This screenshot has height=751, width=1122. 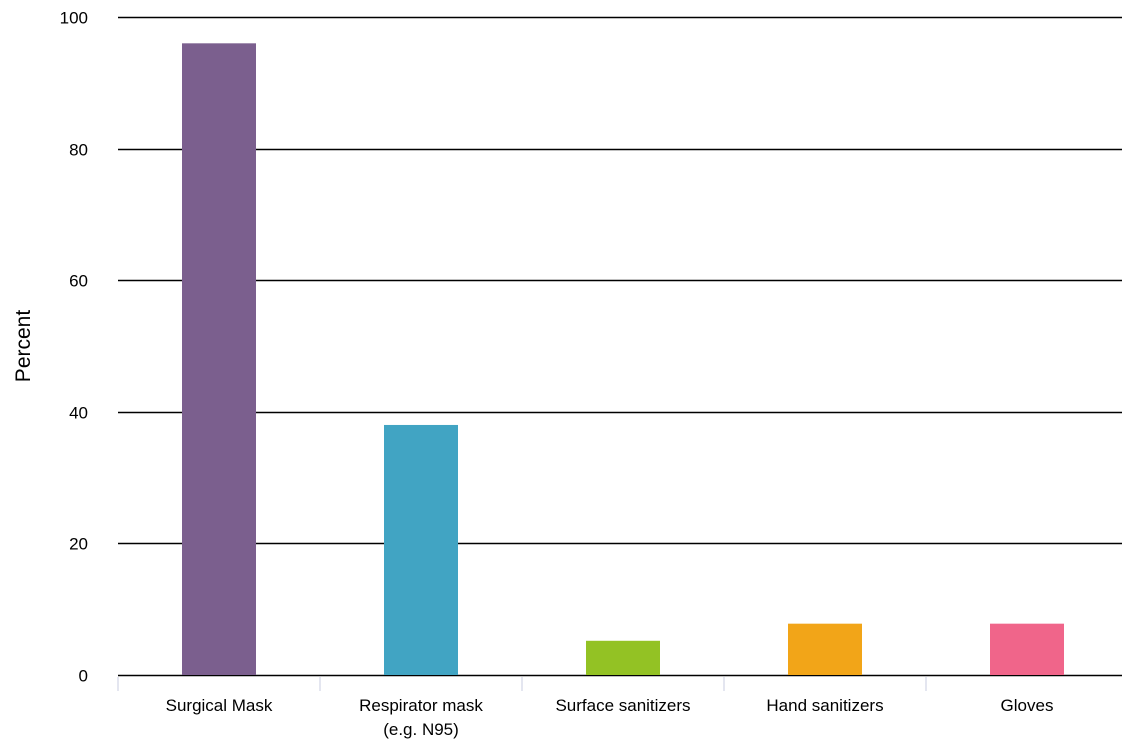 What do you see at coordinates (74, 18) in the screenshot?
I see `y-tick-label: 100` at bounding box center [74, 18].